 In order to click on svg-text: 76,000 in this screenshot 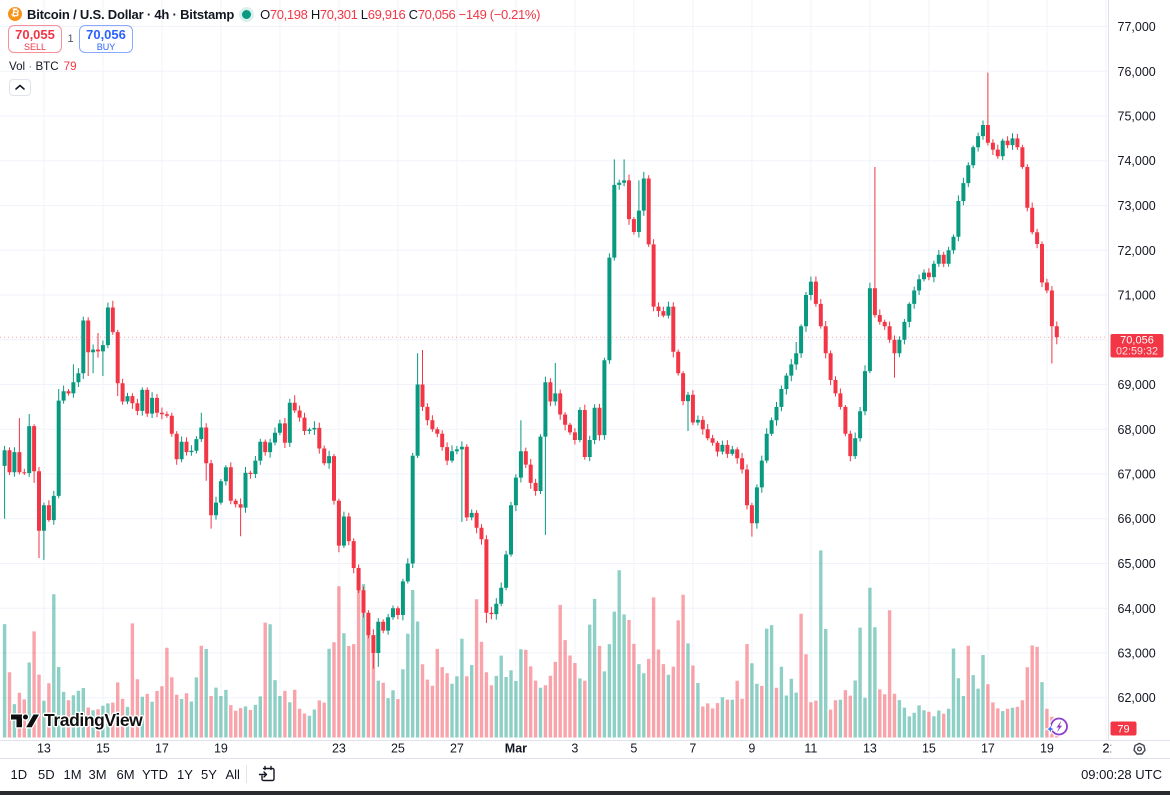, I will do `click(1137, 72)`.